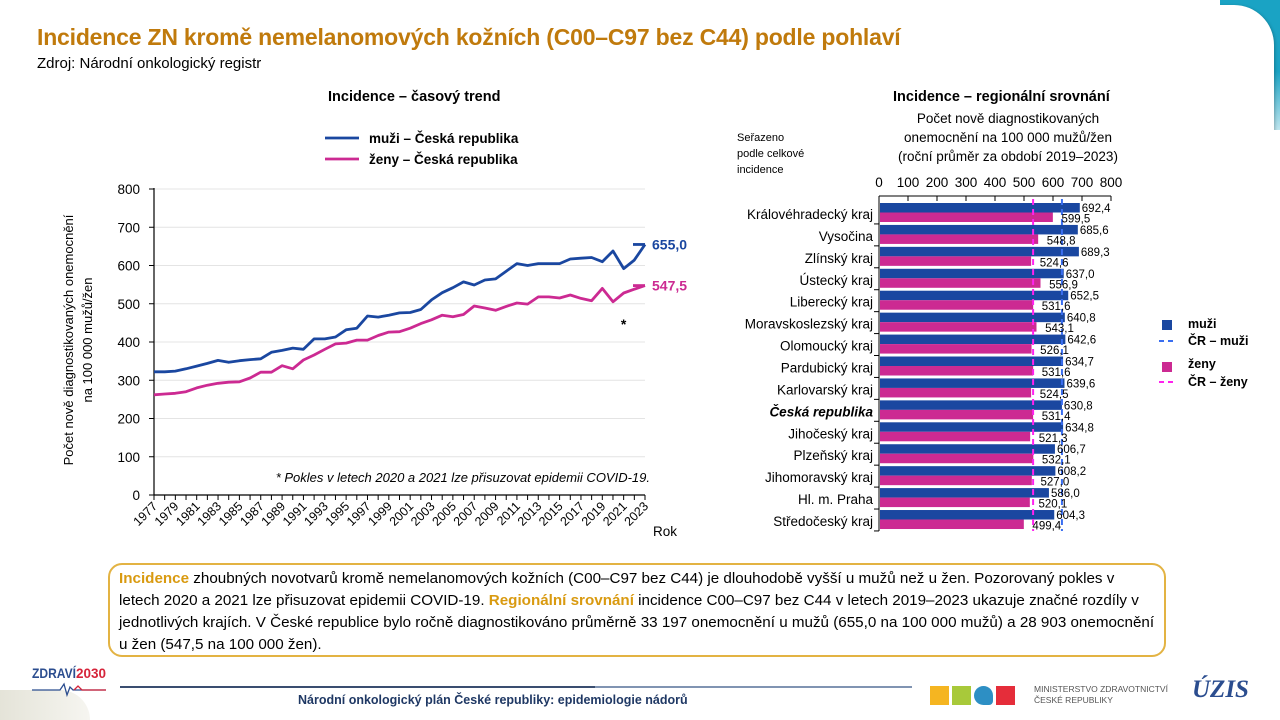 This screenshot has width=1280, height=720. I want to click on line-chart-grid, so click(399, 323).